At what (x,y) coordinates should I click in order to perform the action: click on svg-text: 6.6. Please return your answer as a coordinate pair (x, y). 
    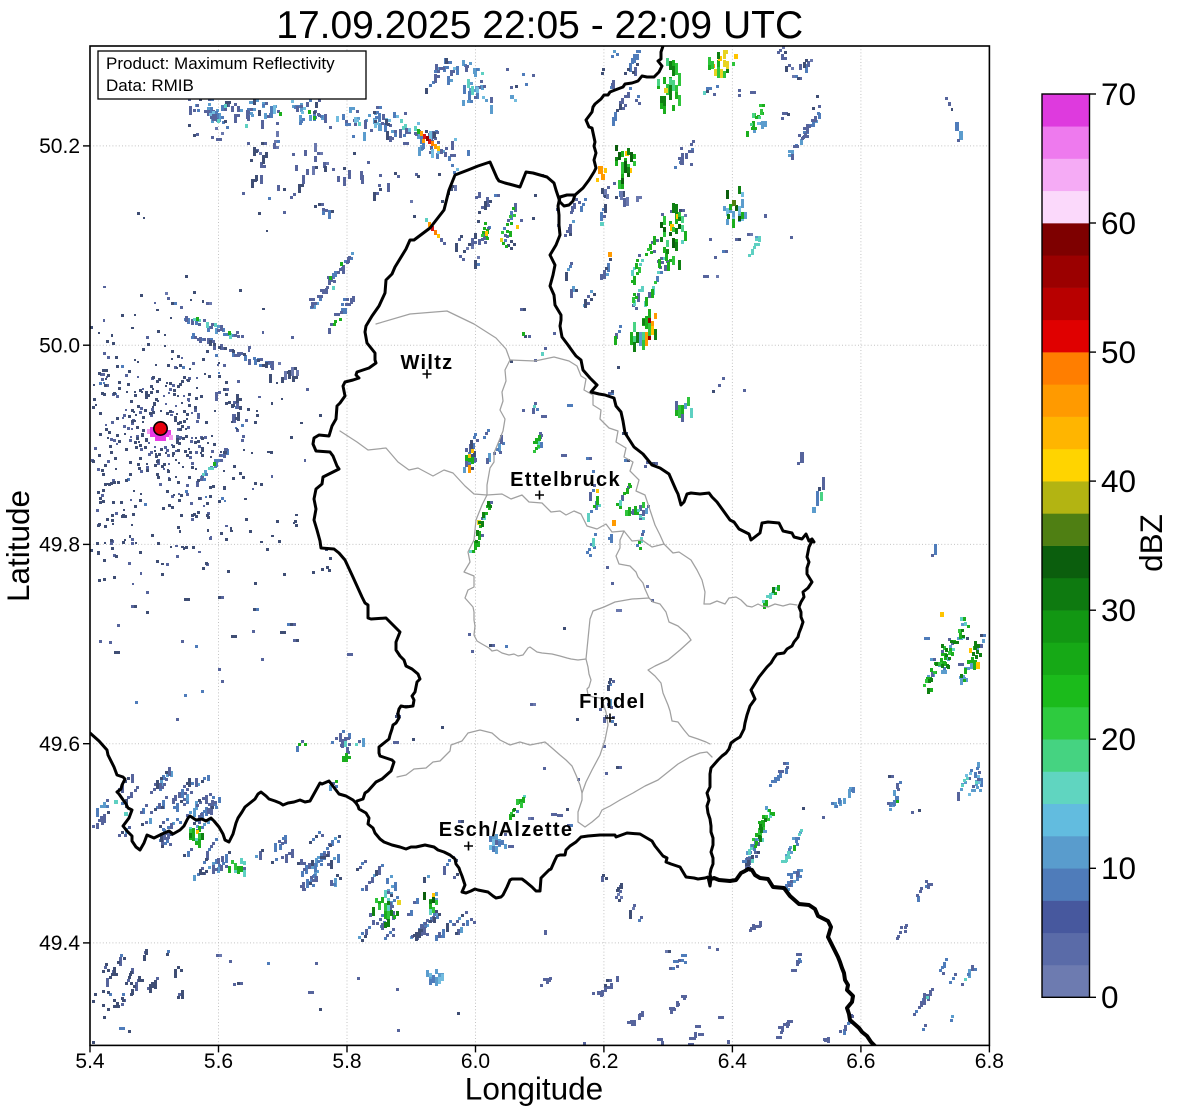
    Looking at the image, I should click on (860, 1061).